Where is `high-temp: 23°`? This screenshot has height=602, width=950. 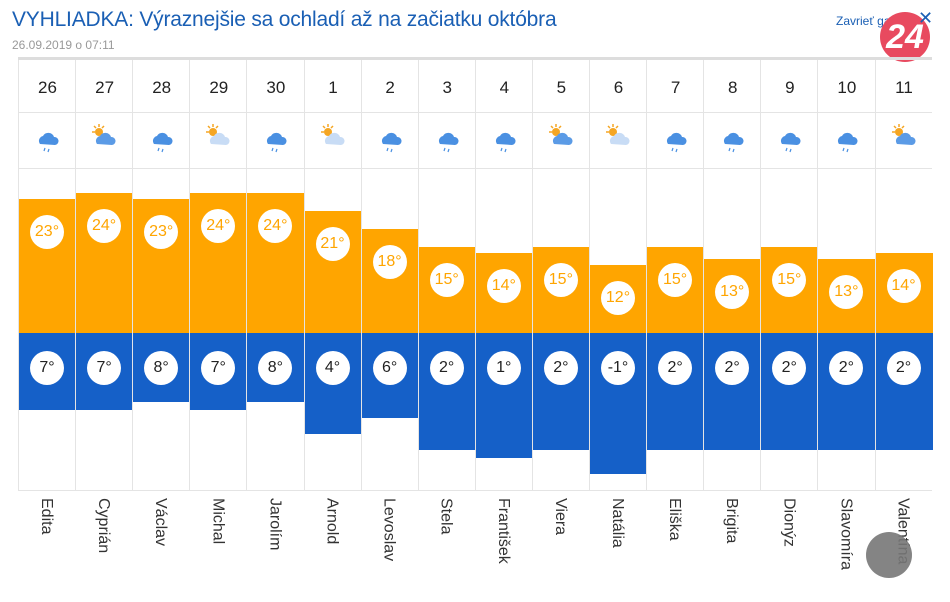
high-temp: 23° is located at coordinates (161, 232).